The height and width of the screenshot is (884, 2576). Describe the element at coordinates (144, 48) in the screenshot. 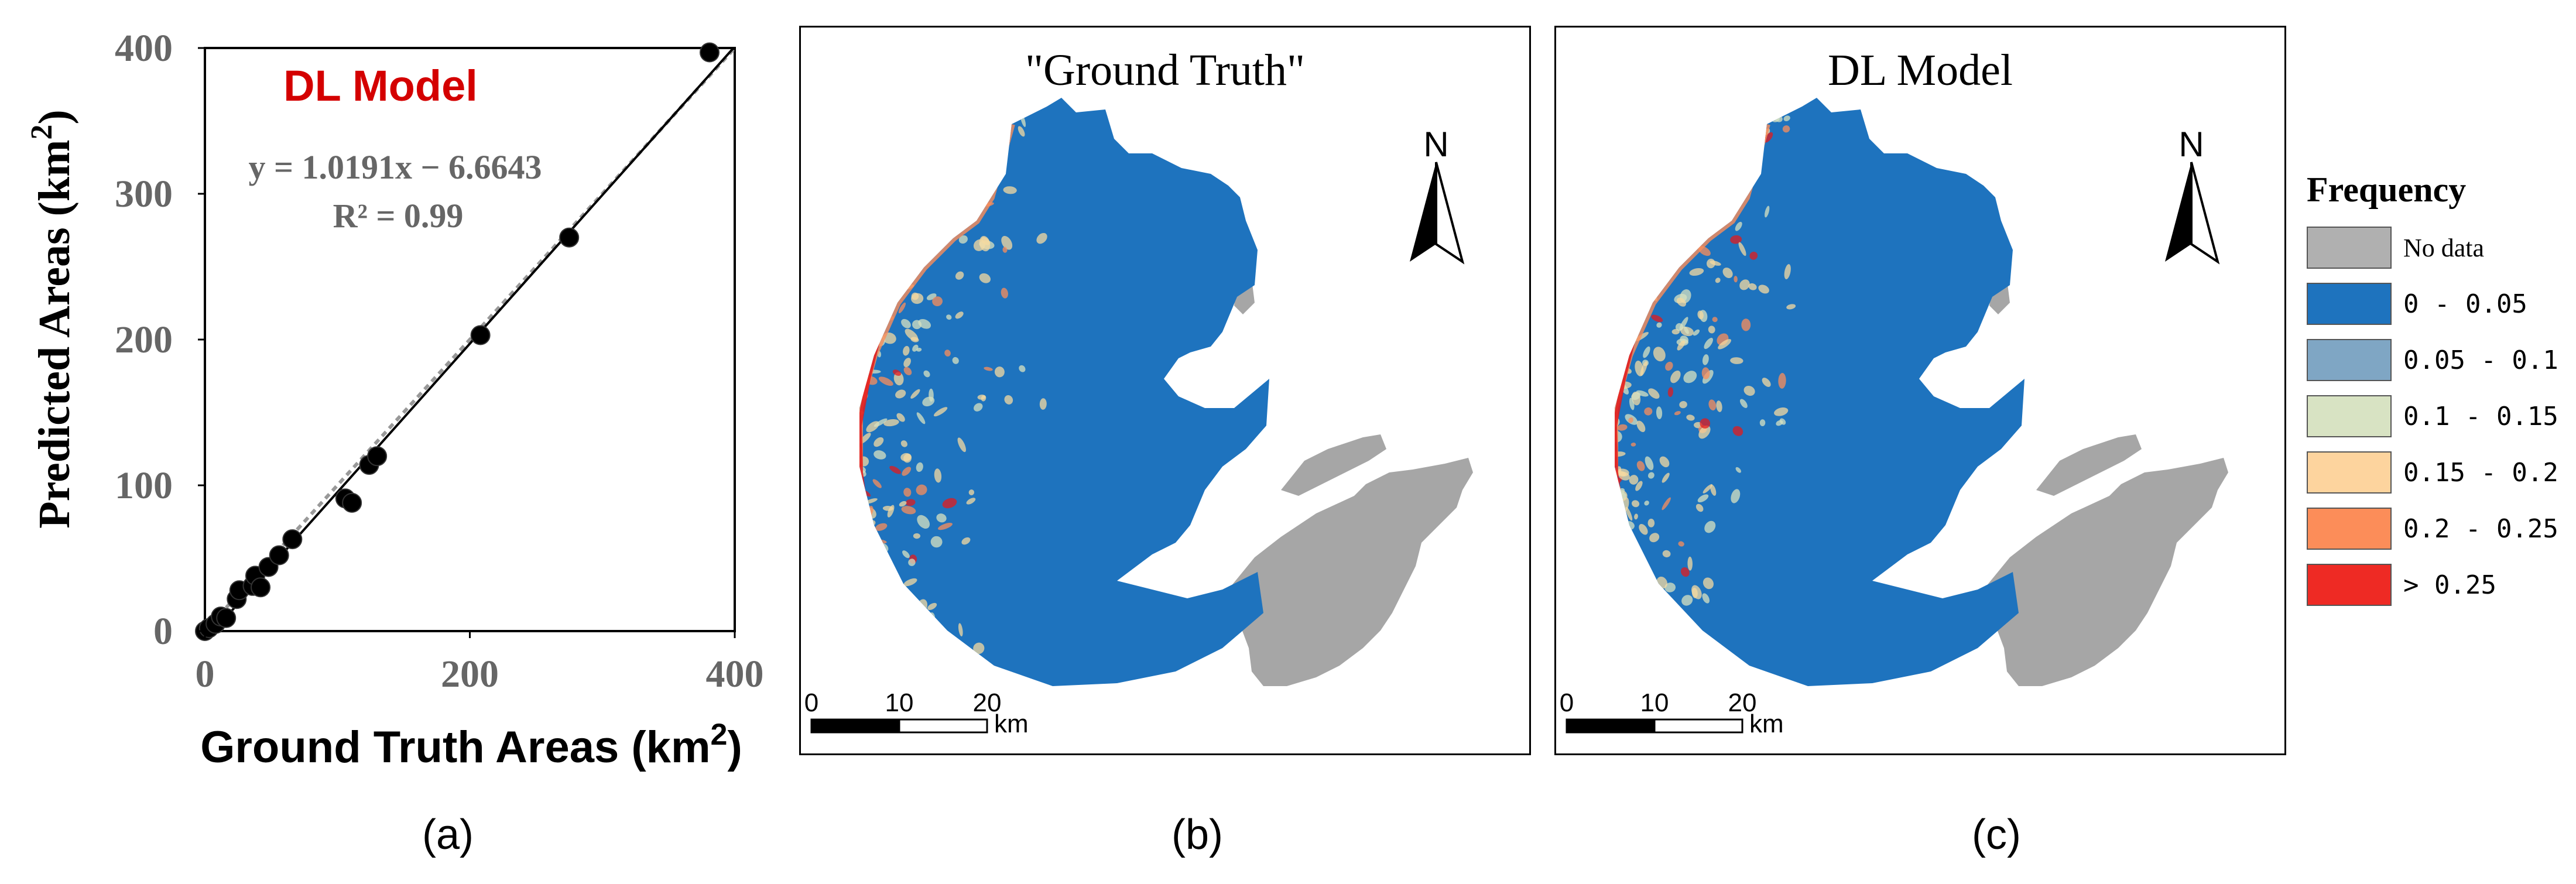

I see `y-tick-label: 400` at that location.